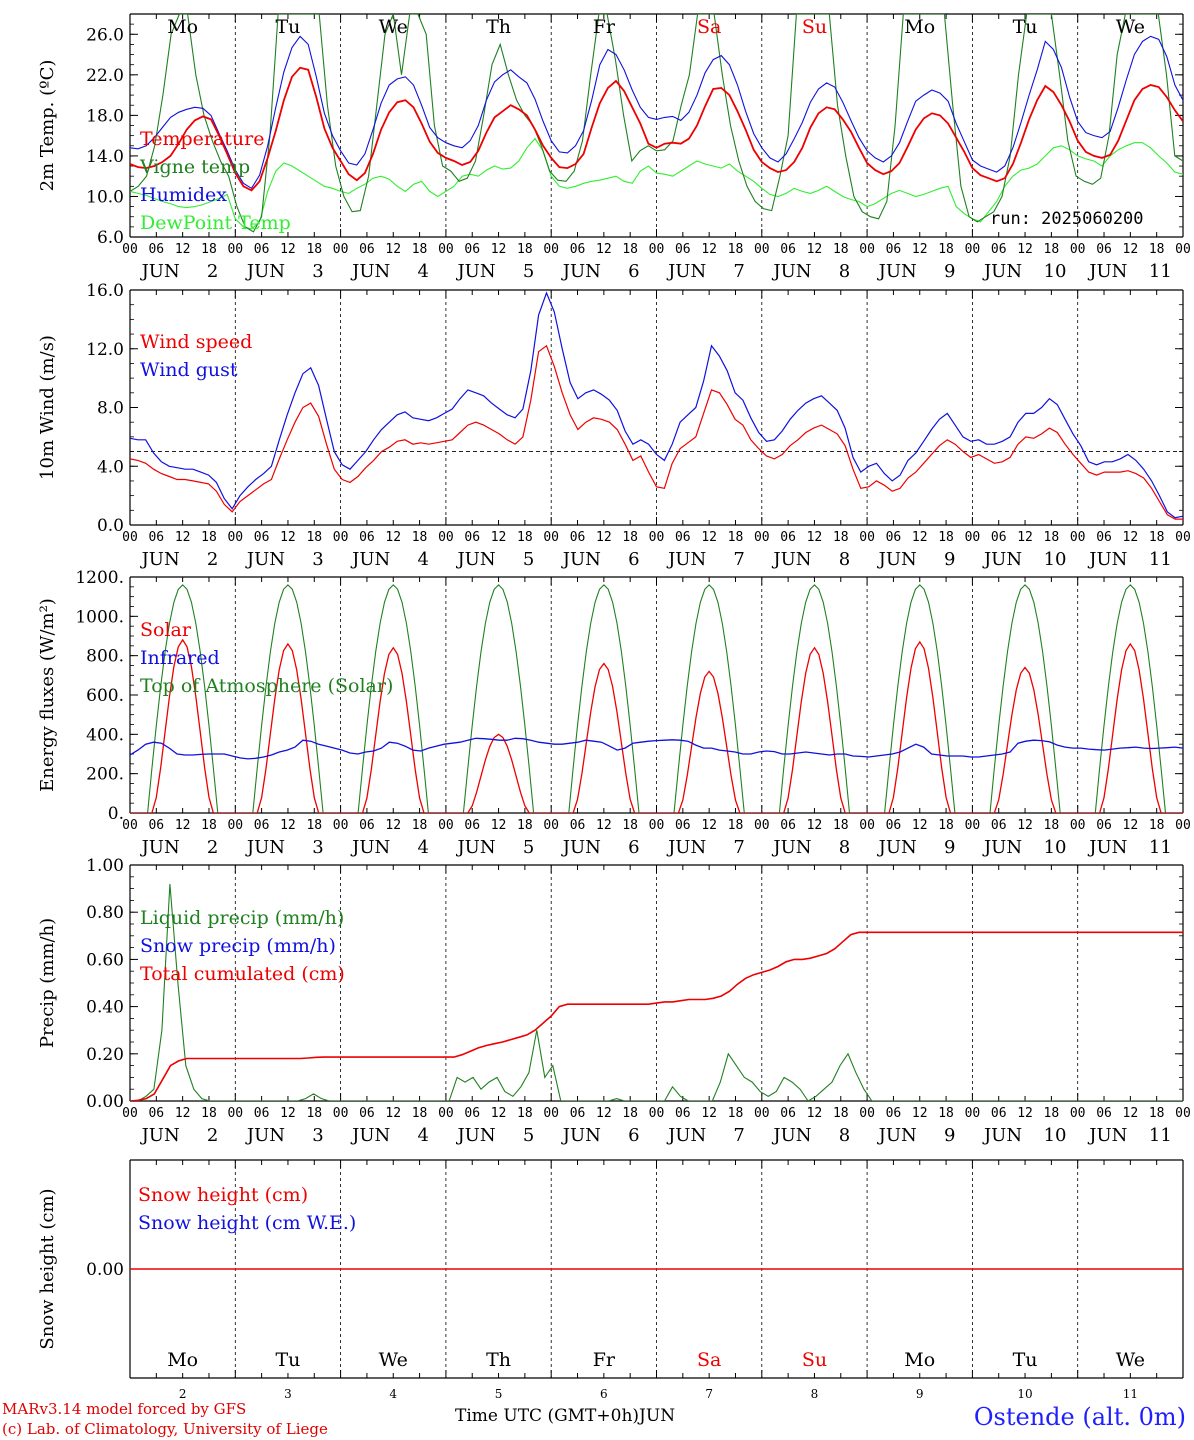  I want to click on date-day-label: 9, so click(949, 559).